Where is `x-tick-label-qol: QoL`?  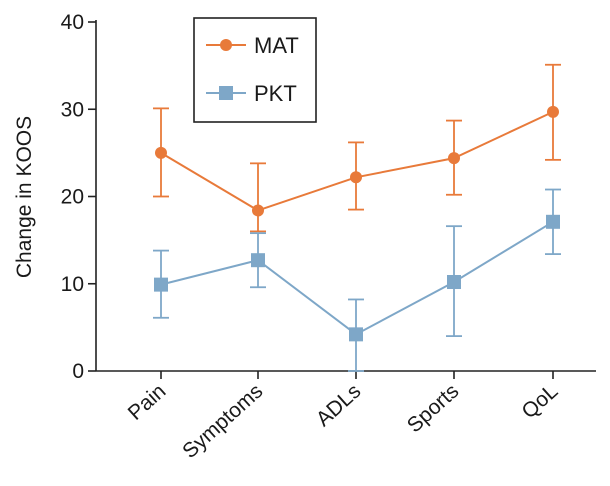 x-tick-label-qol: QoL is located at coordinates (539, 402).